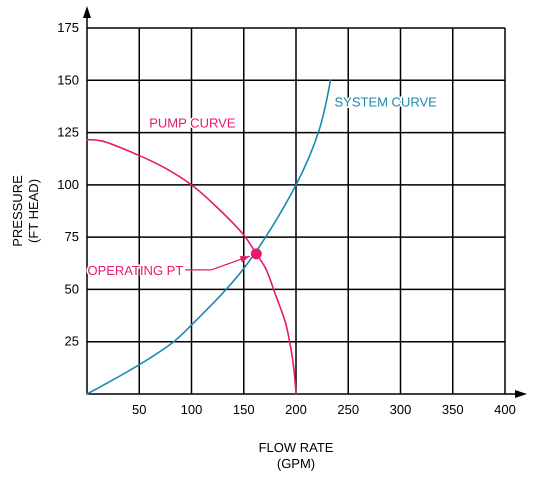 The width and height of the screenshot is (535, 477). What do you see at coordinates (68, 132) in the screenshot?
I see `y-tick-label: 125` at bounding box center [68, 132].